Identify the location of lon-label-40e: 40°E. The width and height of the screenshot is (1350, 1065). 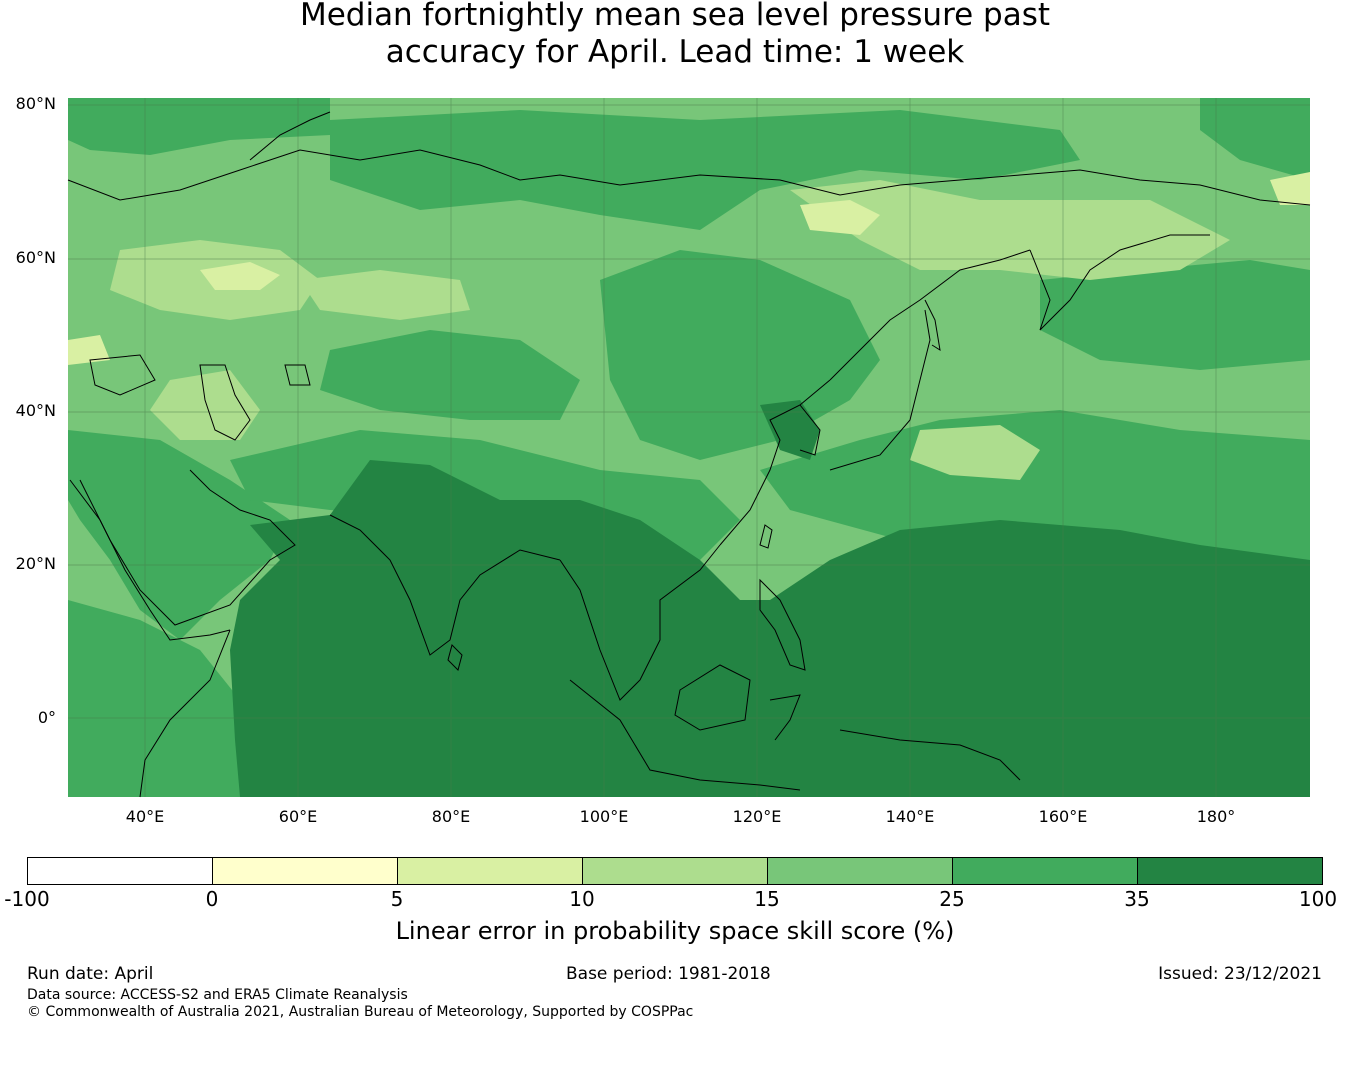
(145, 816).